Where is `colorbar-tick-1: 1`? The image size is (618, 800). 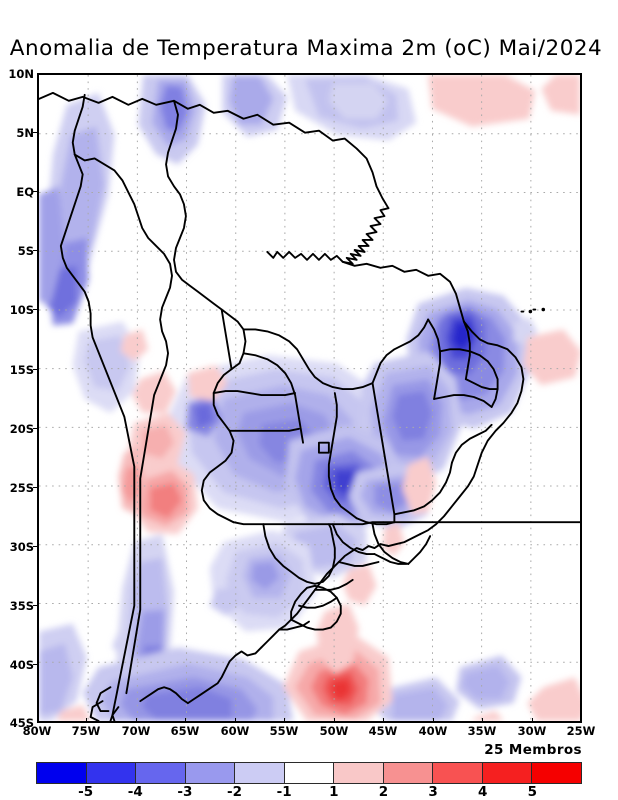
colorbar-tick-1: 1 is located at coordinates (334, 792).